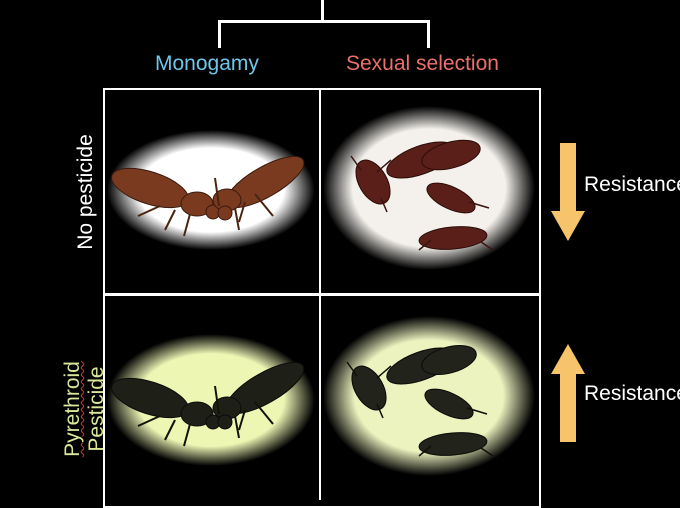 The width and height of the screenshot is (680, 508). Describe the element at coordinates (632, 394) in the screenshot. I see `resistance-label-bottom: Resistance` at that location.